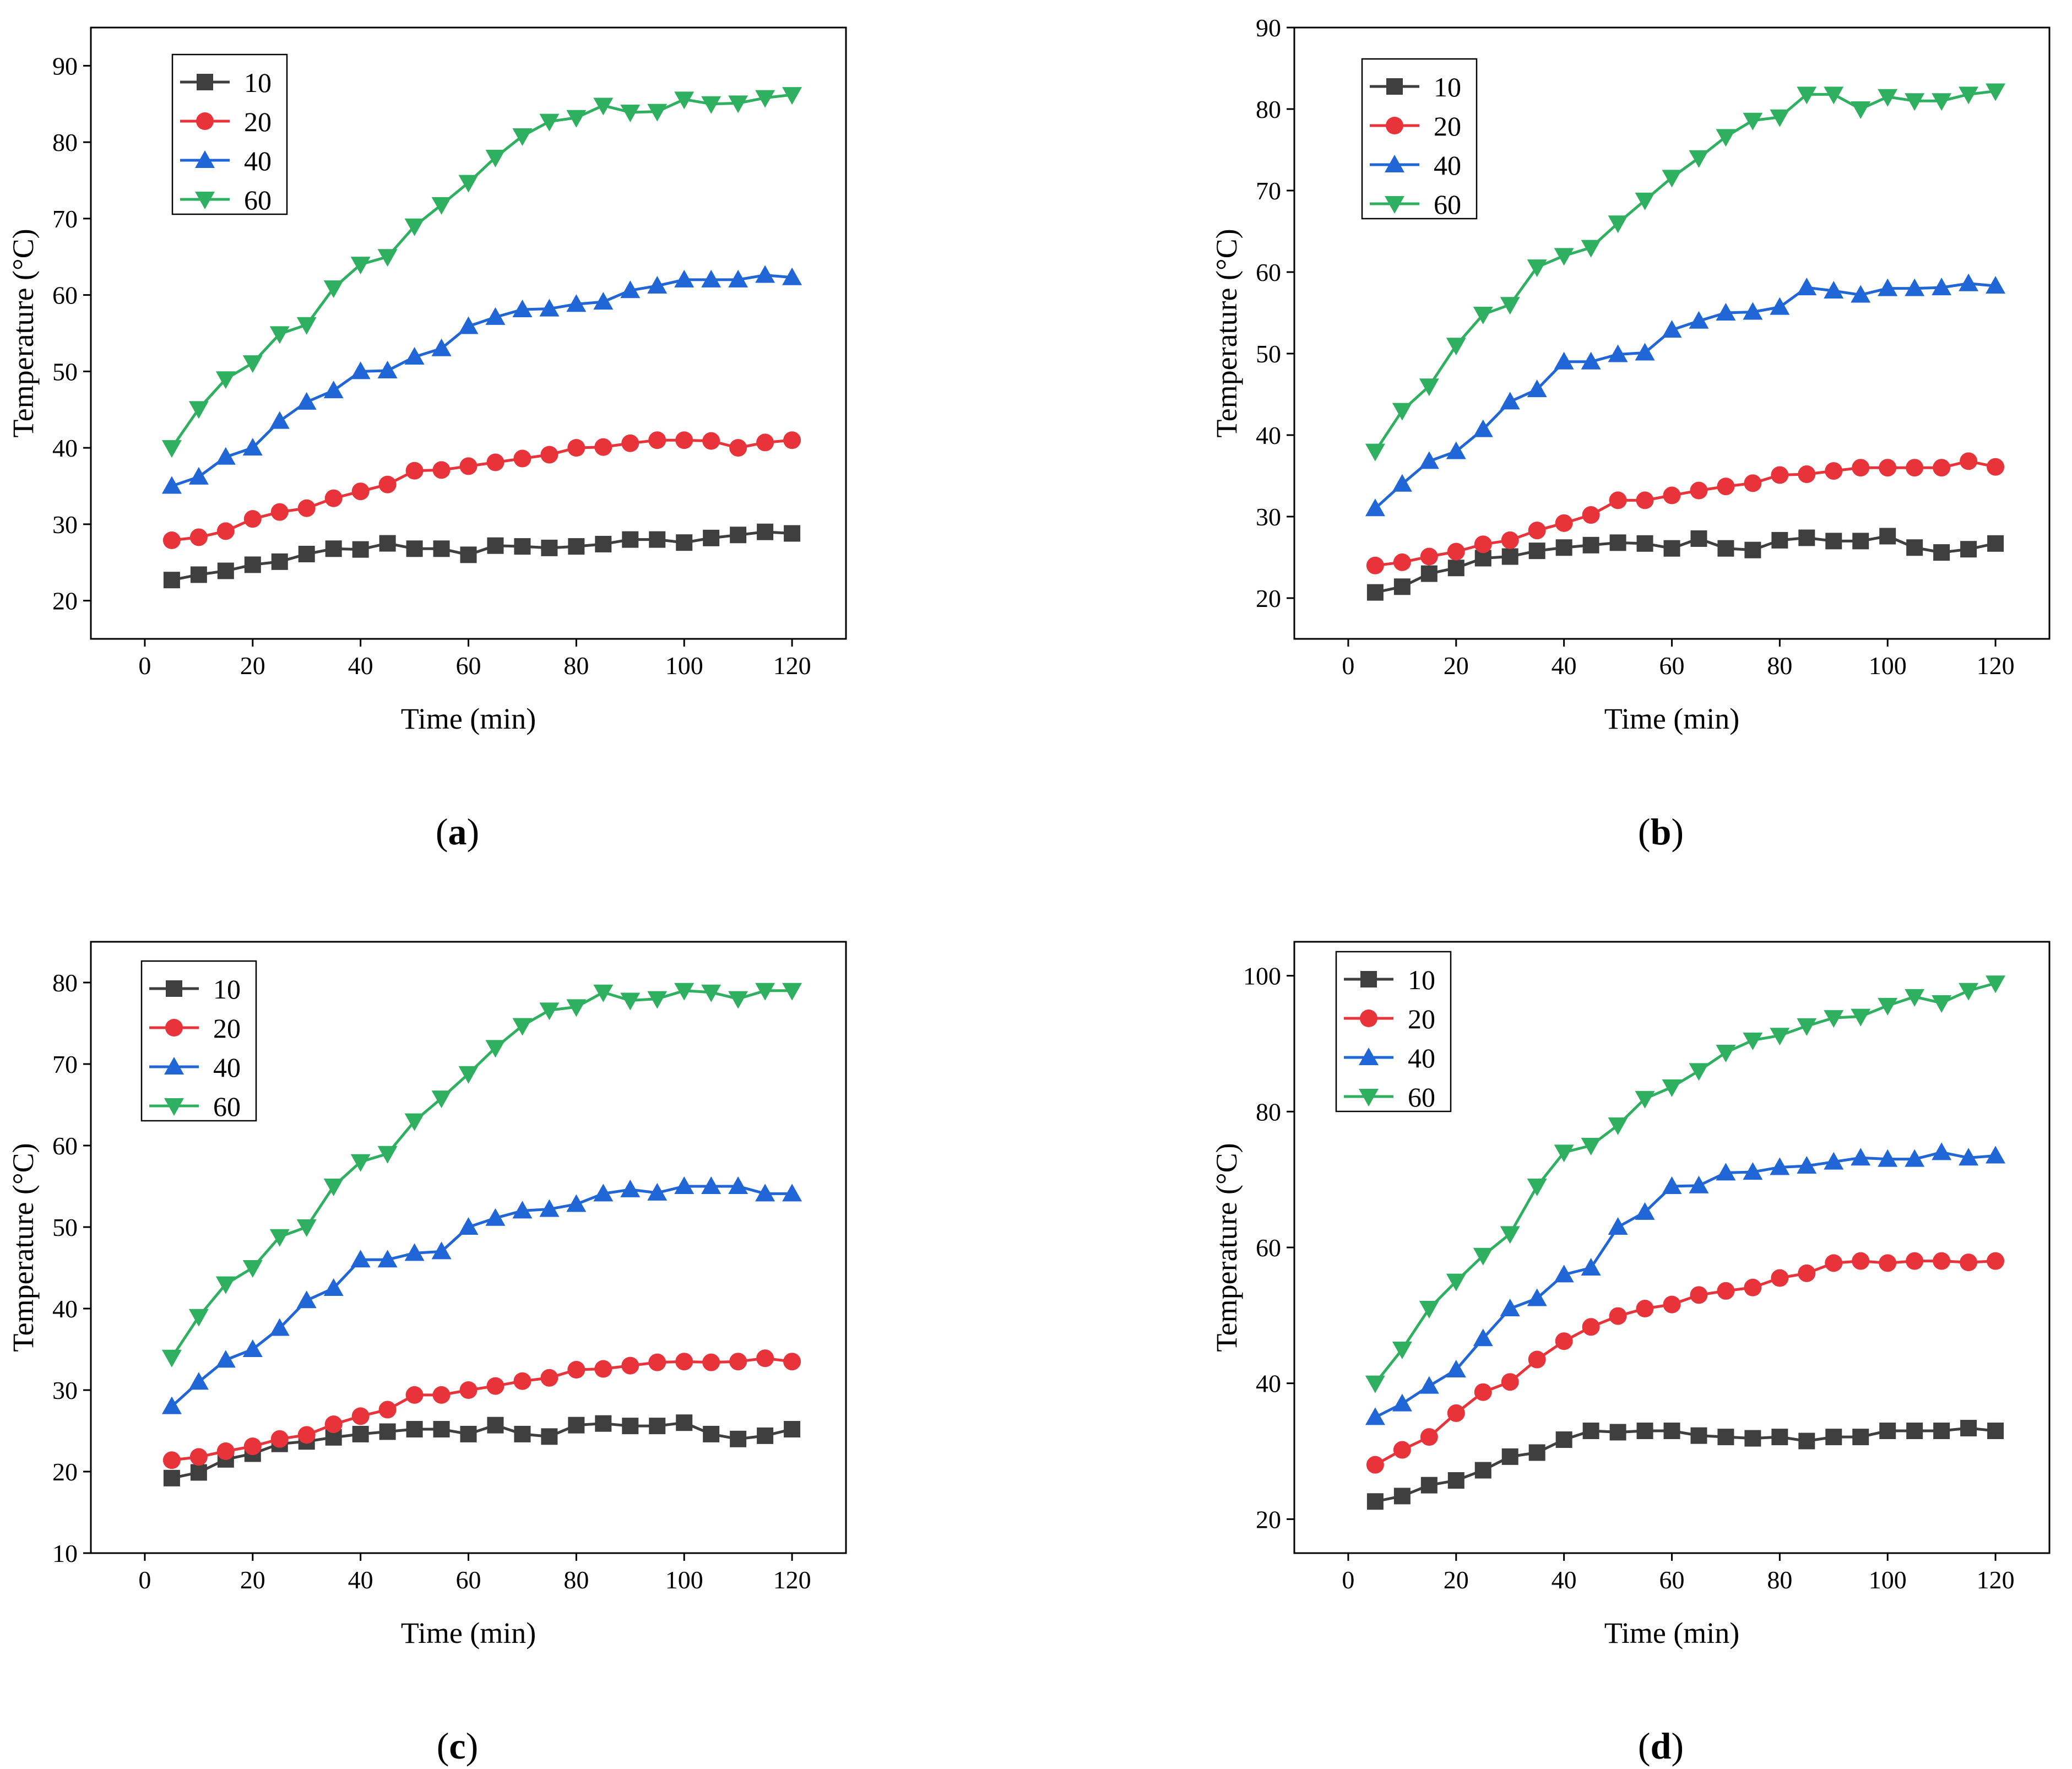  Describe the element at coordinates (65, 371) in the screenshot. I see `y-tick-label: 50` at that location.